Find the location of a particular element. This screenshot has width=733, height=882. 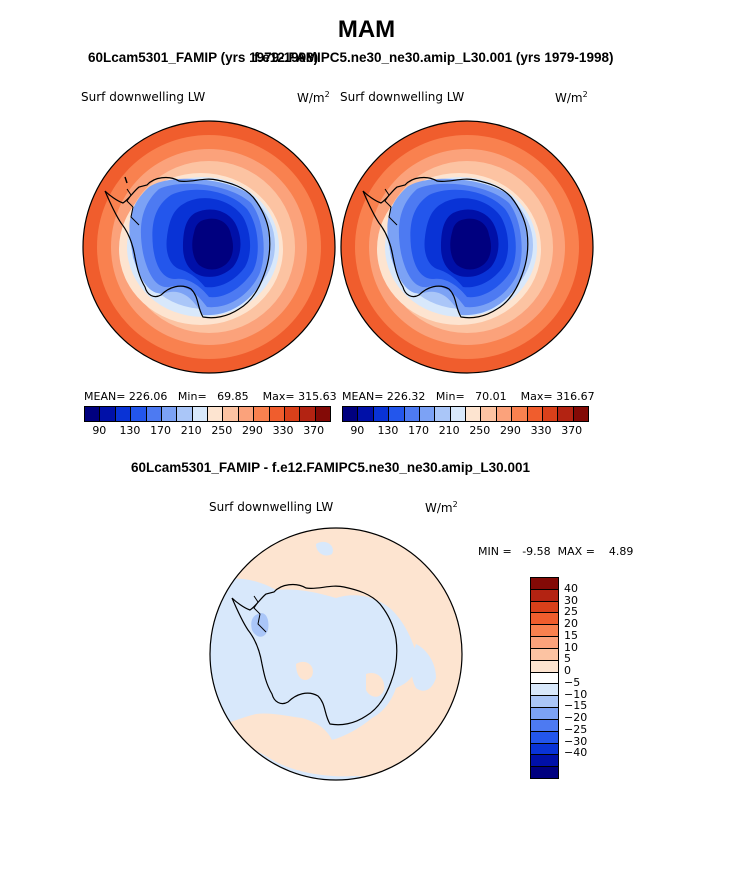

right-colorbar is located at coordinates (465, 414).